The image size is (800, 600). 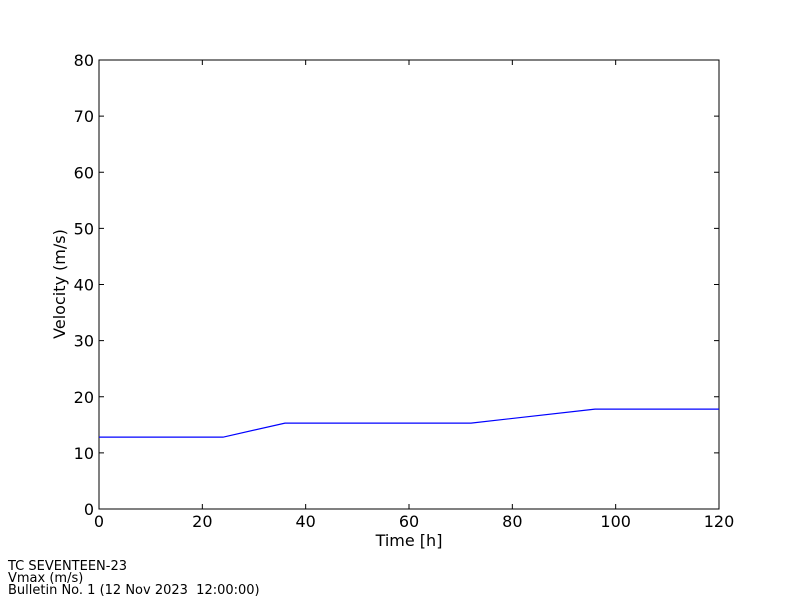 I want to click on y-tick-label: 70, so click(x=84, y=116).